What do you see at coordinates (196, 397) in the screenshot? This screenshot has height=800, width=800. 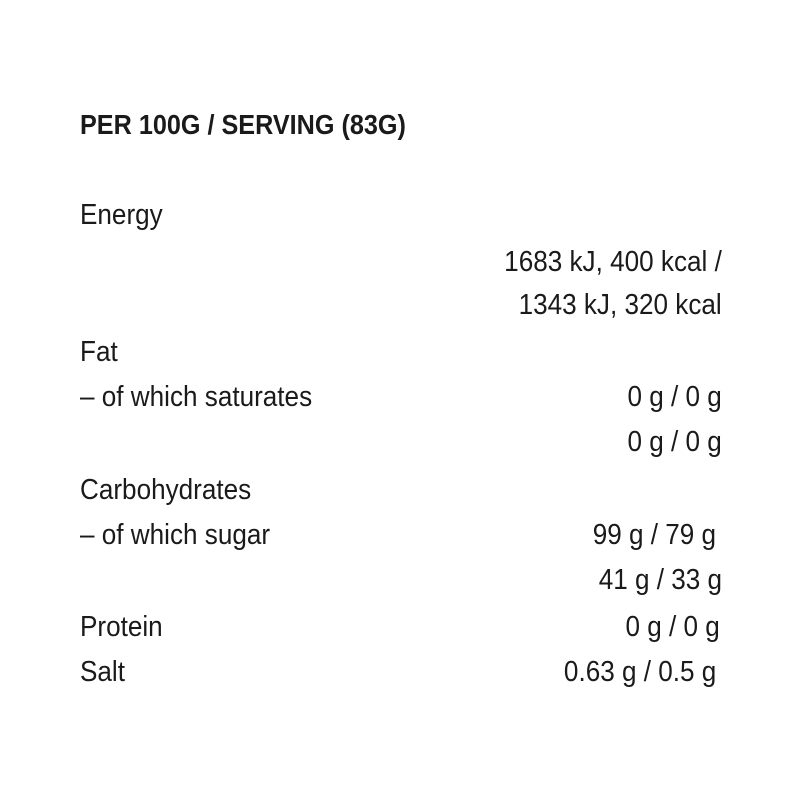 I see `label-saturates: – of which saturates` at bounding box center [196, 397].